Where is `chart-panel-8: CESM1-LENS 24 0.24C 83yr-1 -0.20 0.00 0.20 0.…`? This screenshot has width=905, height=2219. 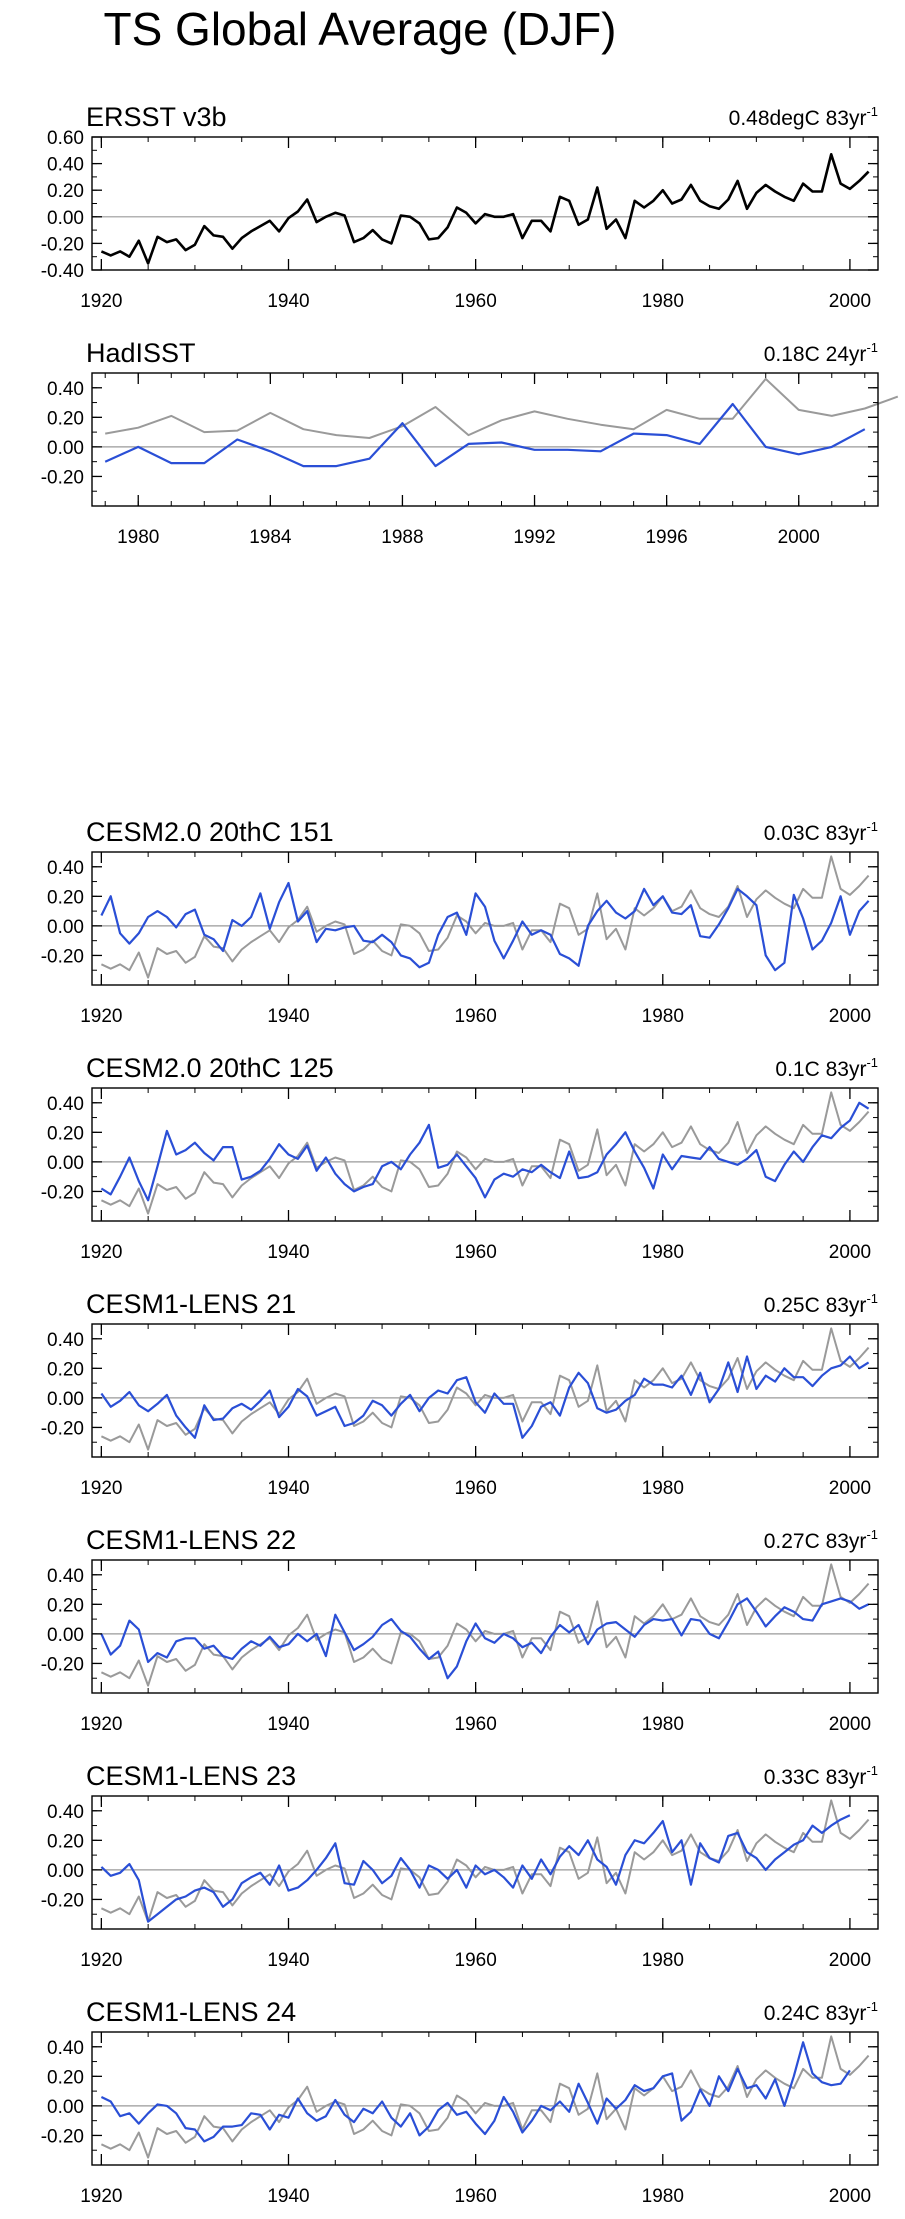 chart-panel-8: CESM1-LENS 24 0.24C 83yr-1 -0.20 0.00 0.20 0.… is located at coordinates (460, 2102).